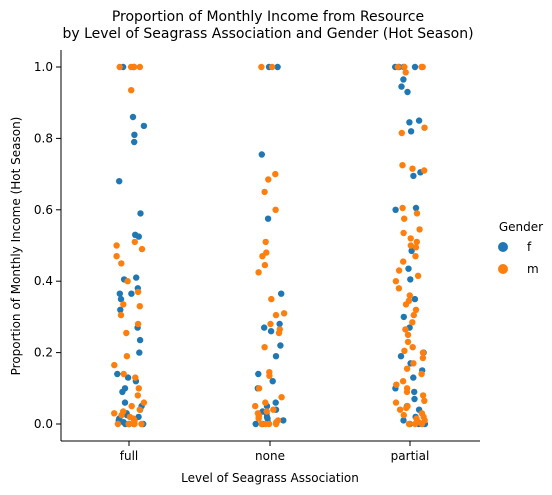 This screenshot has width=552, height=495. What do you see at coordinates (533, 269) in the screenshot?
I see `legend-label-m: m` at bounding box center [533, 269].